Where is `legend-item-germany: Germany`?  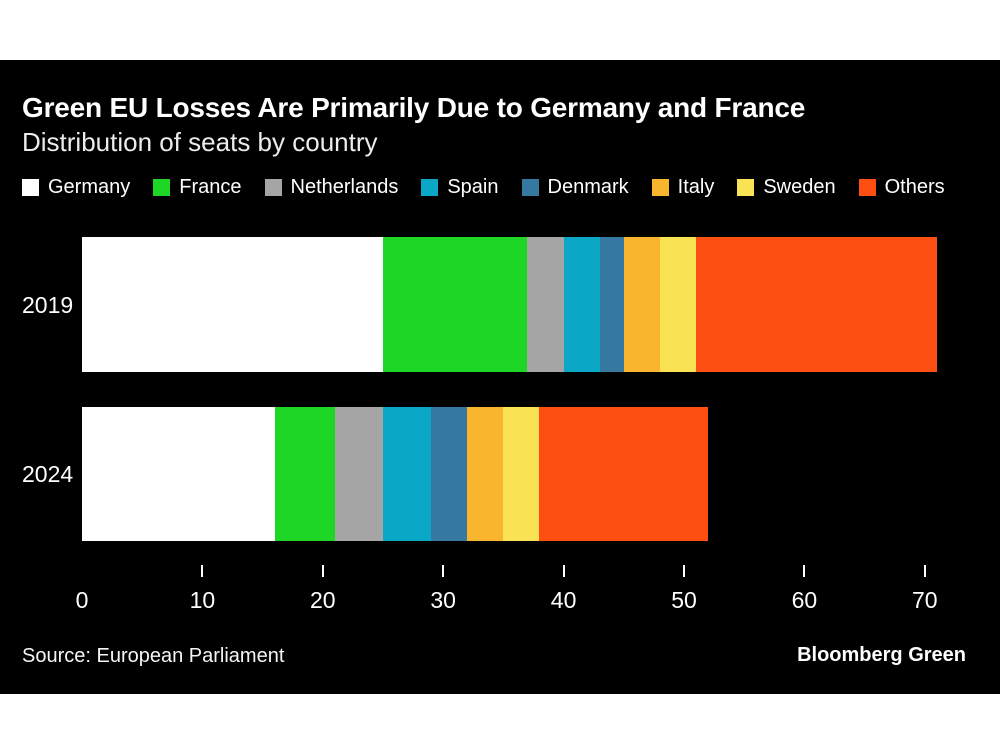 legend-item-germany: Germany is located at coordinates (76, 187).